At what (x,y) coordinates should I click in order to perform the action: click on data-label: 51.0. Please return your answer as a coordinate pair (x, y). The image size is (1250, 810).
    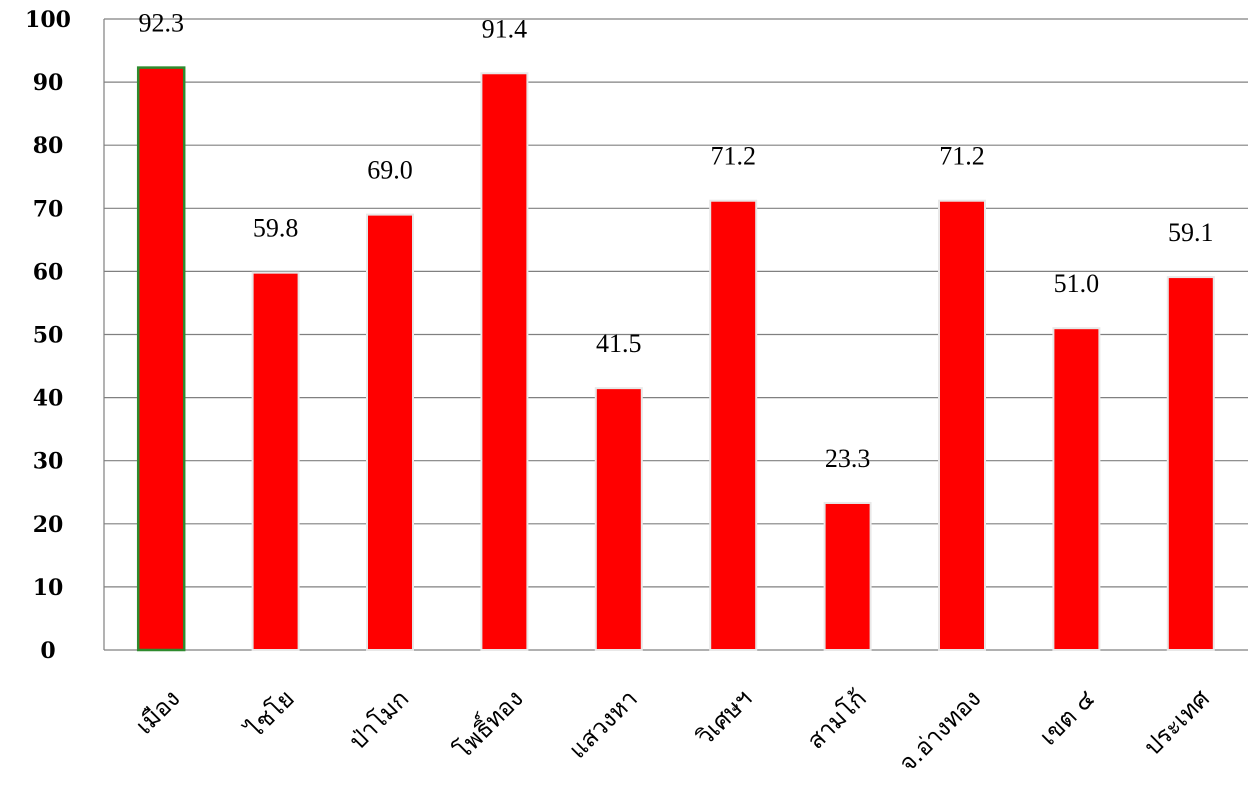
    Looking at the image, I should click on (1077, 283).